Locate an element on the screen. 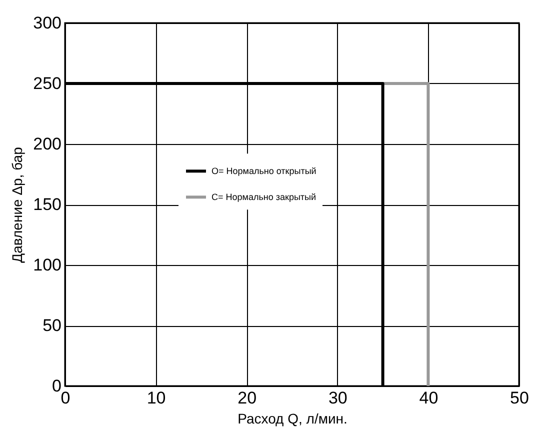 The width and height of the screenshot is (551, 428). x-axis-title: Расход Q, л/мин. is located at coordinates (293, 418).